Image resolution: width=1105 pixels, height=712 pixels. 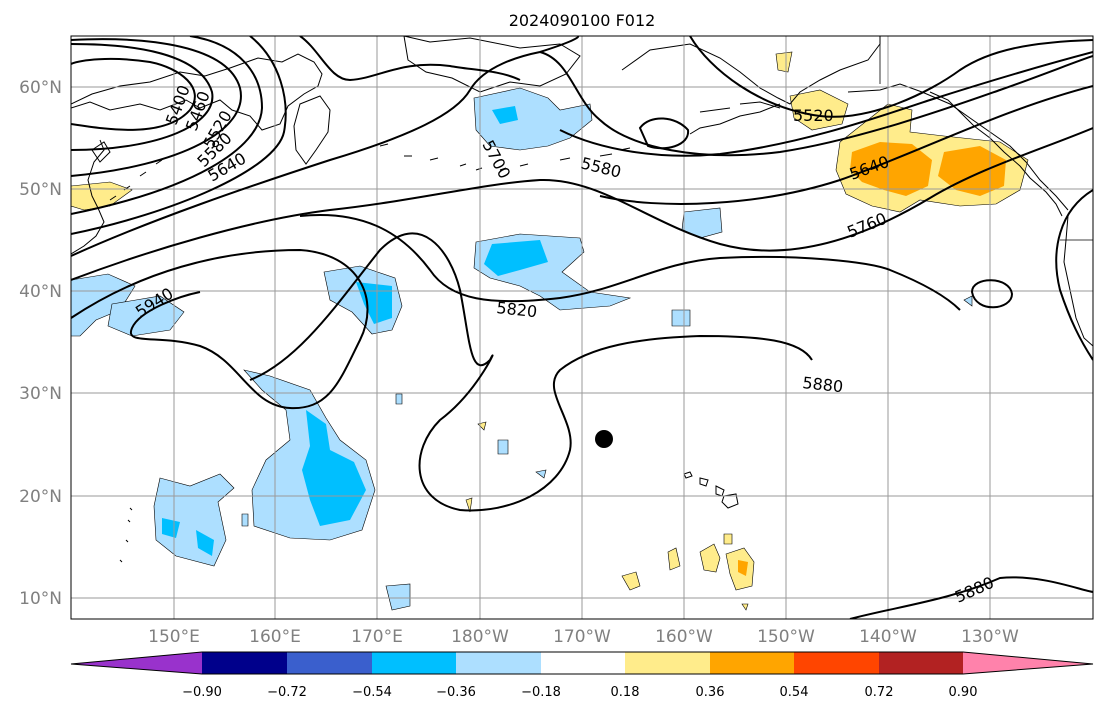 I want to click on map-title: 2024090100 F012, so click(x=582, y=20).